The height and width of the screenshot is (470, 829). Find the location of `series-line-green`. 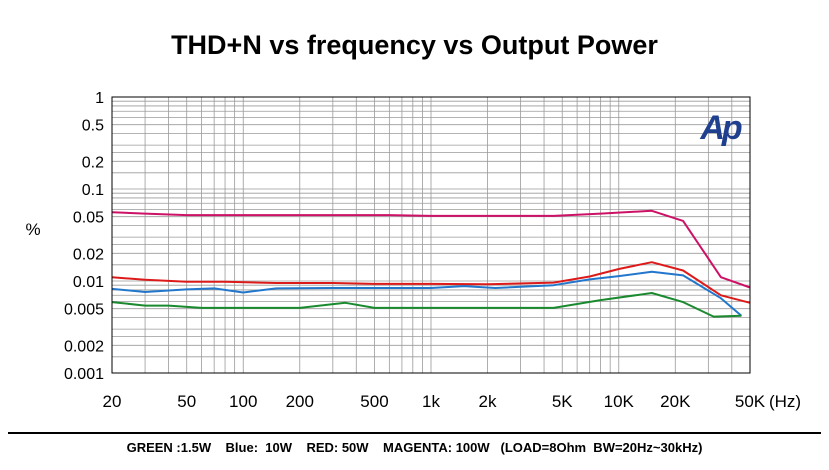

series-line-green is located at coordinates (426, 305).